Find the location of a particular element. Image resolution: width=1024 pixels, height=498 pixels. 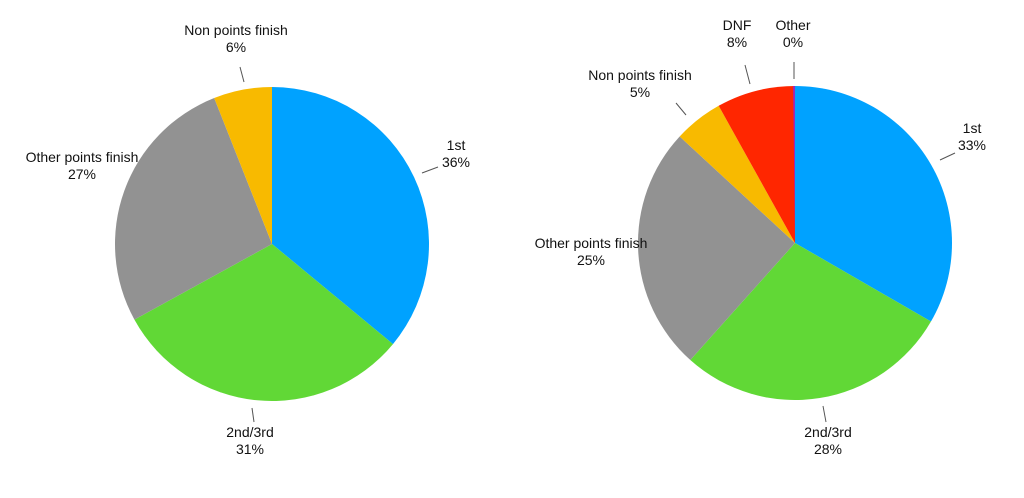

value-label-1st: 33% is located at coordinates (972, 145).